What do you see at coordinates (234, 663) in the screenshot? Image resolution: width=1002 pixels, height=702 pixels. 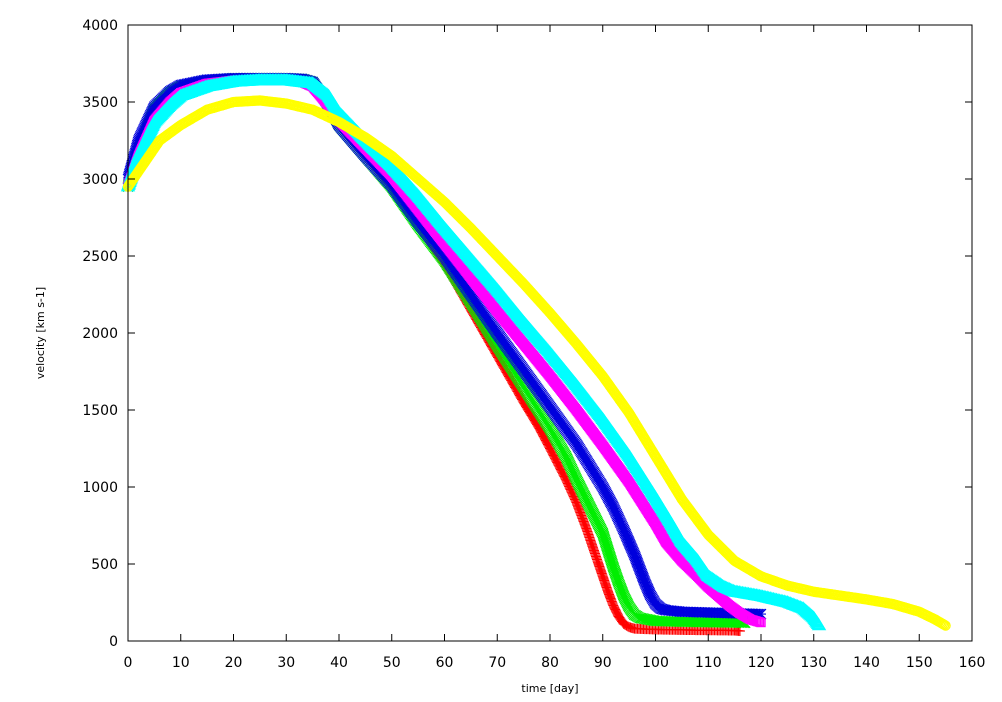 I see `x-tick-label: 20` at bounding box center [234, 663].